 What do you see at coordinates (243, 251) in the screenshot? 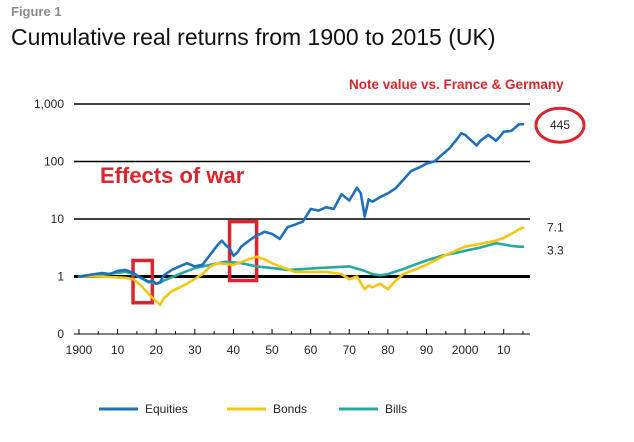
I see `highlight-box-wwii` at bounding box center [243, 251].